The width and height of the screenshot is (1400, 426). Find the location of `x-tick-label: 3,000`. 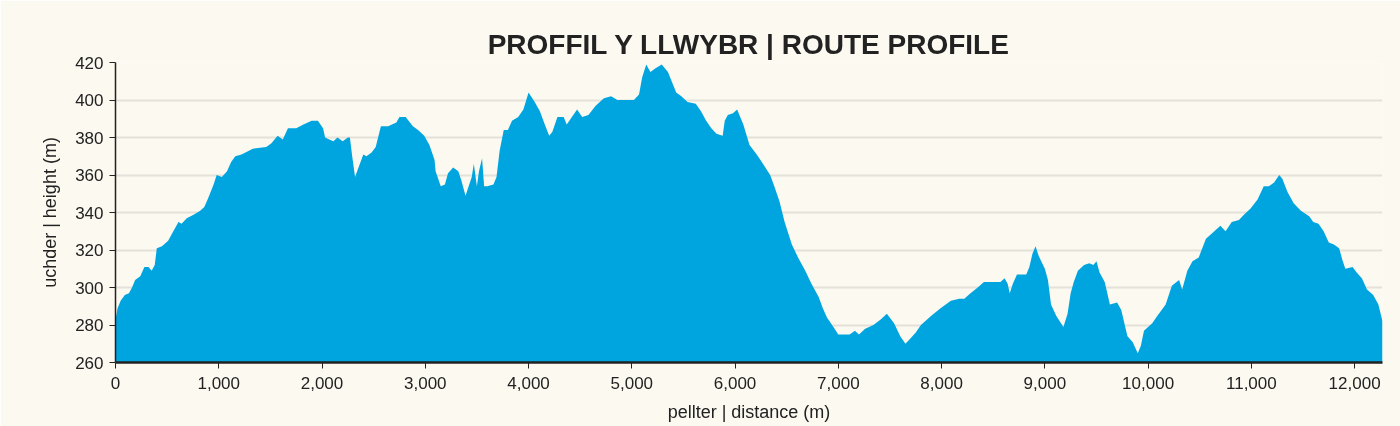

x-tick-label: 3,000 is located at coordinates (425, 383).